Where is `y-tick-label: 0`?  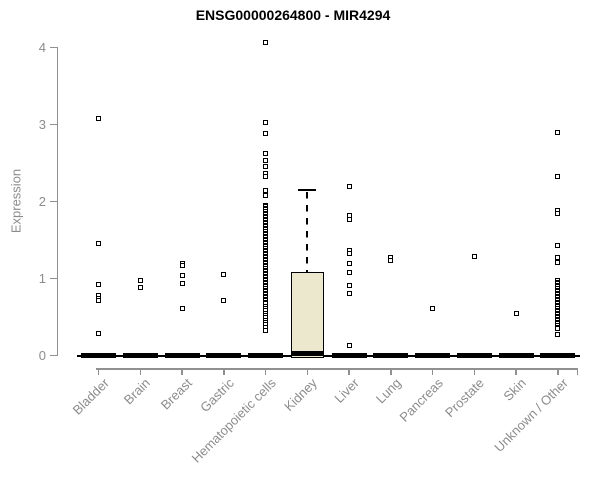 y-tick-label: 0 is located at coordinates (42, 355).